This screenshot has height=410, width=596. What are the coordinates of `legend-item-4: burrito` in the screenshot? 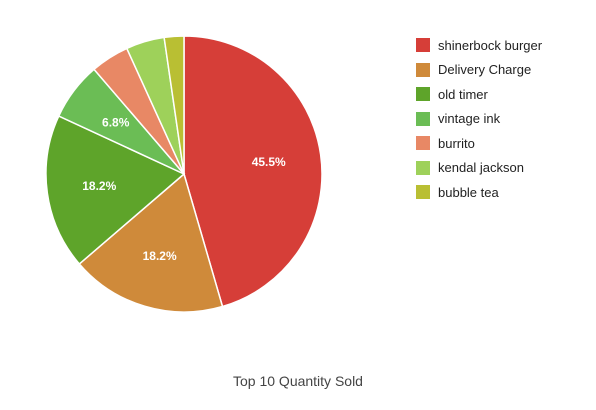 It's located at (479, 143).